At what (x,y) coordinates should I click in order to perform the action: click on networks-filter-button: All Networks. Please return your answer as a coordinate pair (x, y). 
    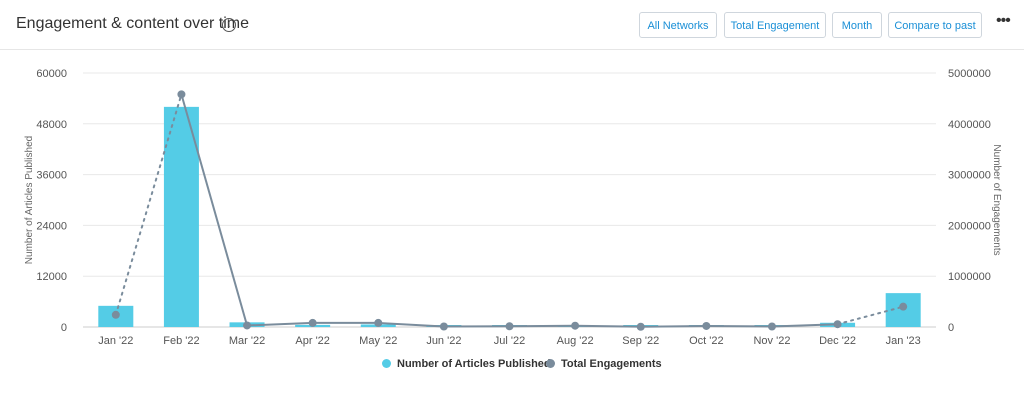
    Looking at the image, I should click on (678, 25).